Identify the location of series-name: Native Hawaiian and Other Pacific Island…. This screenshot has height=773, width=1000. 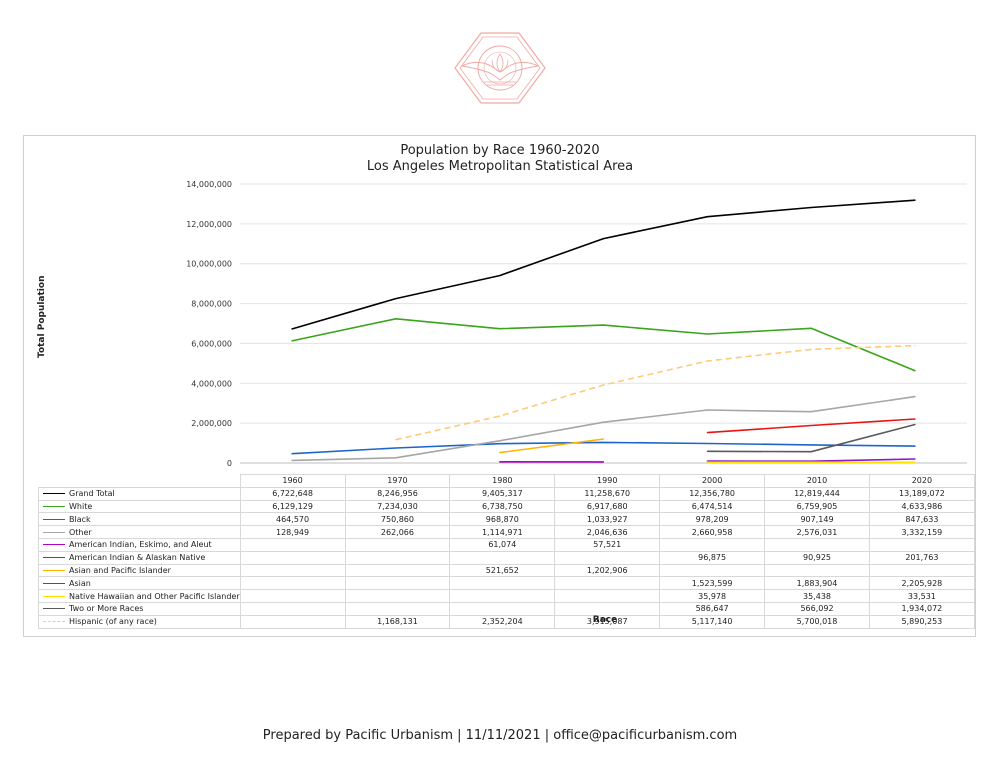
(154, 596).